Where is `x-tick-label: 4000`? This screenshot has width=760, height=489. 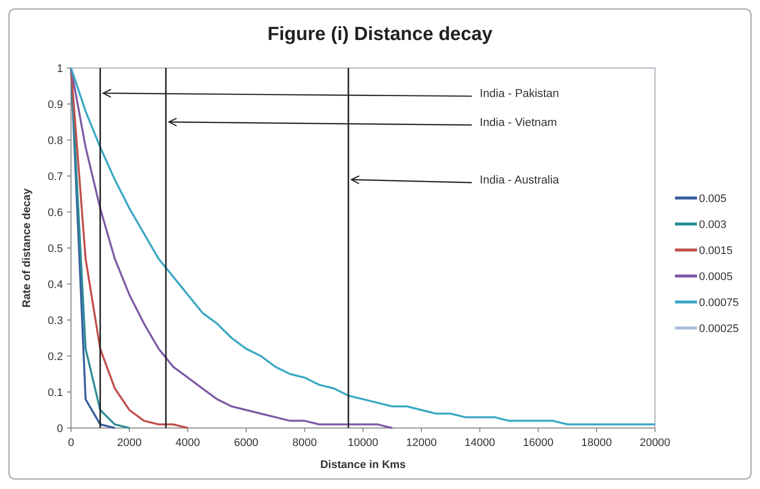
x-tick-label: 4000 is located at coordinates (188, 443).